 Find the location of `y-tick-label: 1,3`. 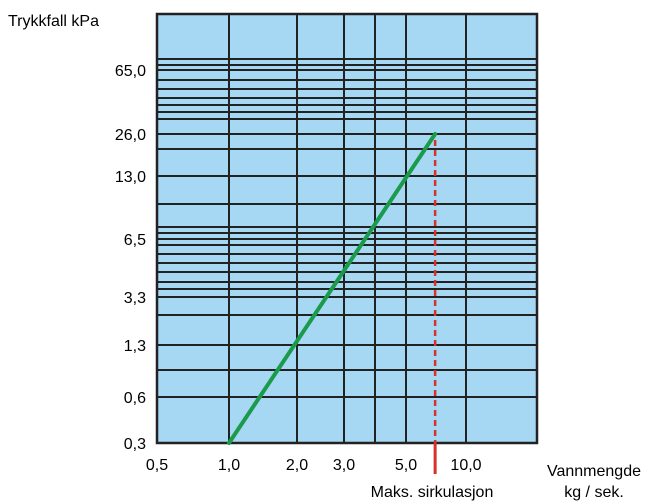

y-tick-label: 1,3 is located at coordinates (135, 346).